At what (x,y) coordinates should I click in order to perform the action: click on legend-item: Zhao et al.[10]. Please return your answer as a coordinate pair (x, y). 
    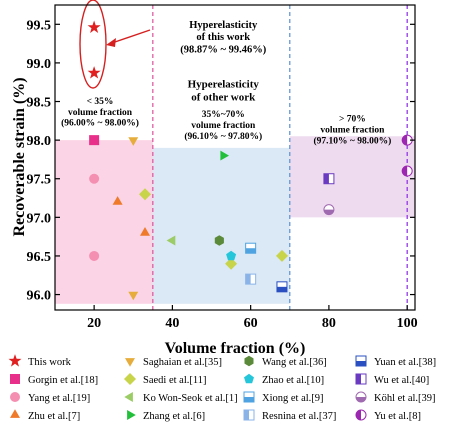
    Looking at the image, I should click on (284, 379).